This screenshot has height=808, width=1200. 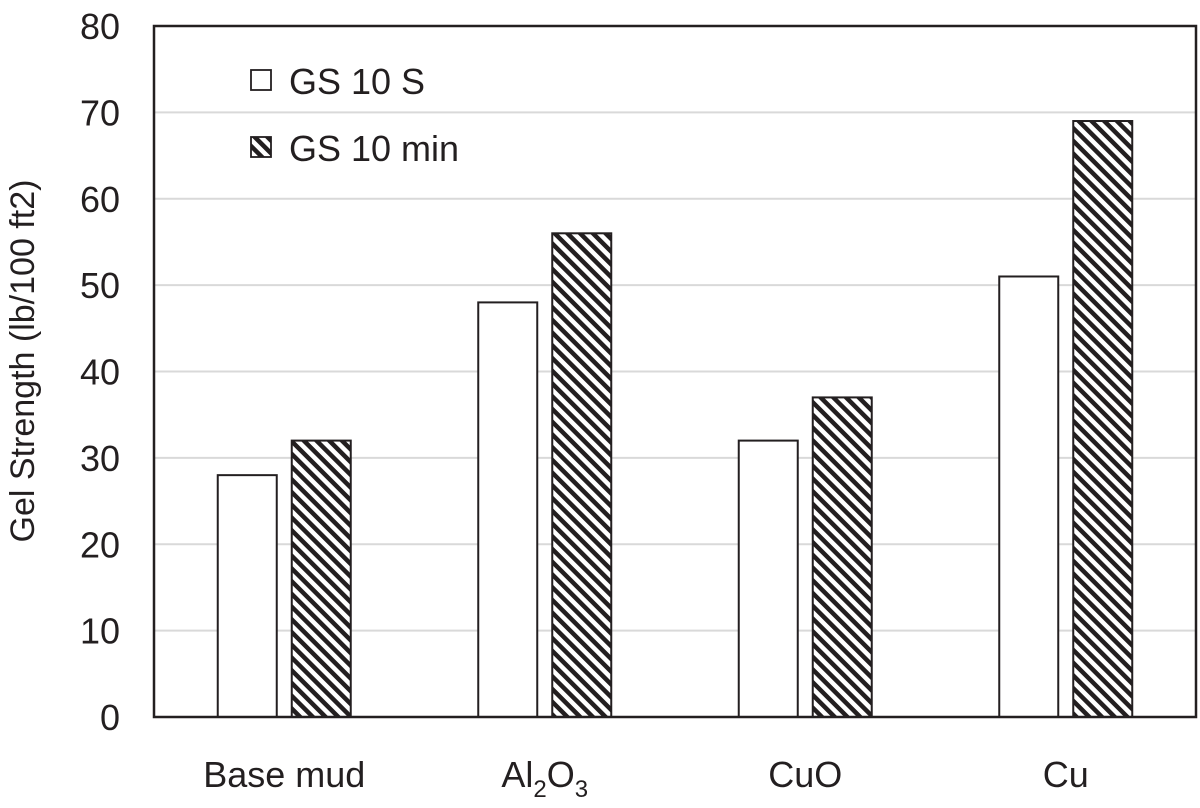 What do you see at coordinates (544, 778) in the screenshot?
I see `x-category-label: Al2O3` at bounding box center [544, 778].